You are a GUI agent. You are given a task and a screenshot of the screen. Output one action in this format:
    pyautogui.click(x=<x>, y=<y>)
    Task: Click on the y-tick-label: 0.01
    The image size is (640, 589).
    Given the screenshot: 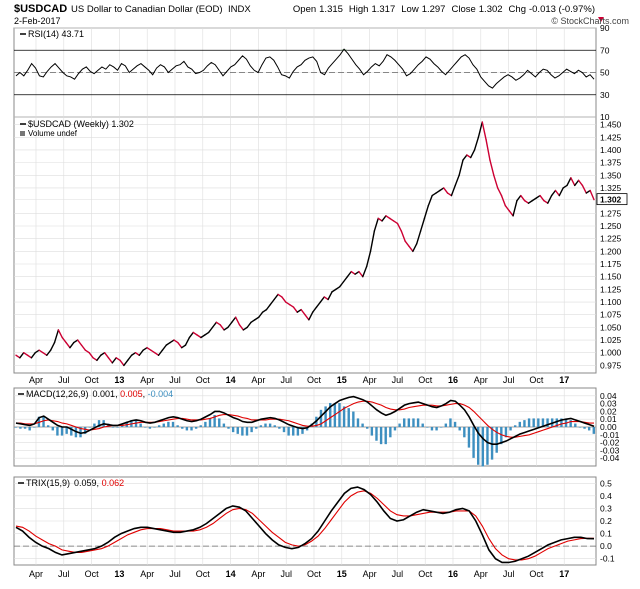 What is the action you would take?
    pyautogui.click(x=608, y=419)
    